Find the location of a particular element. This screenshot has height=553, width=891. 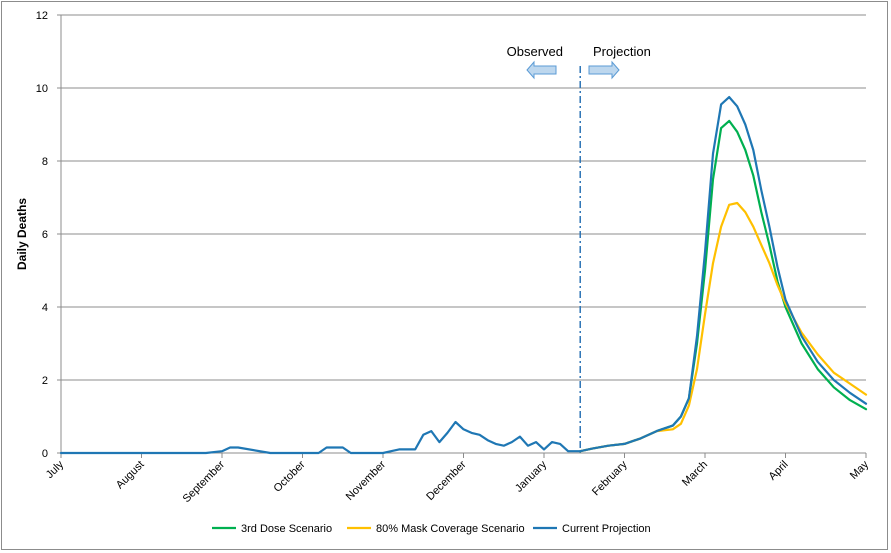

projection-label: Projection is located at coordinates (622, 51).